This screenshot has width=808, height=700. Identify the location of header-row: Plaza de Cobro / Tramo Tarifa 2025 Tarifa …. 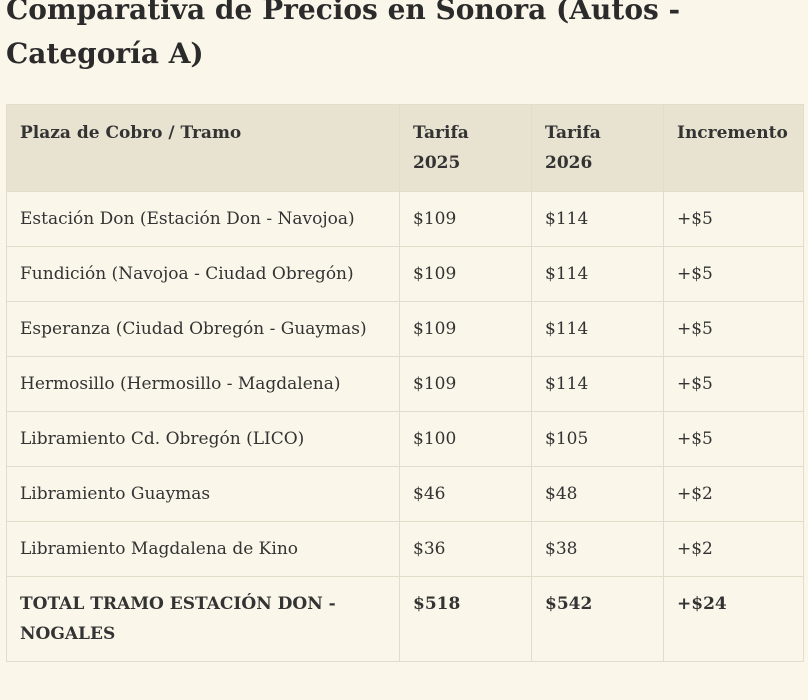
(405, 148).